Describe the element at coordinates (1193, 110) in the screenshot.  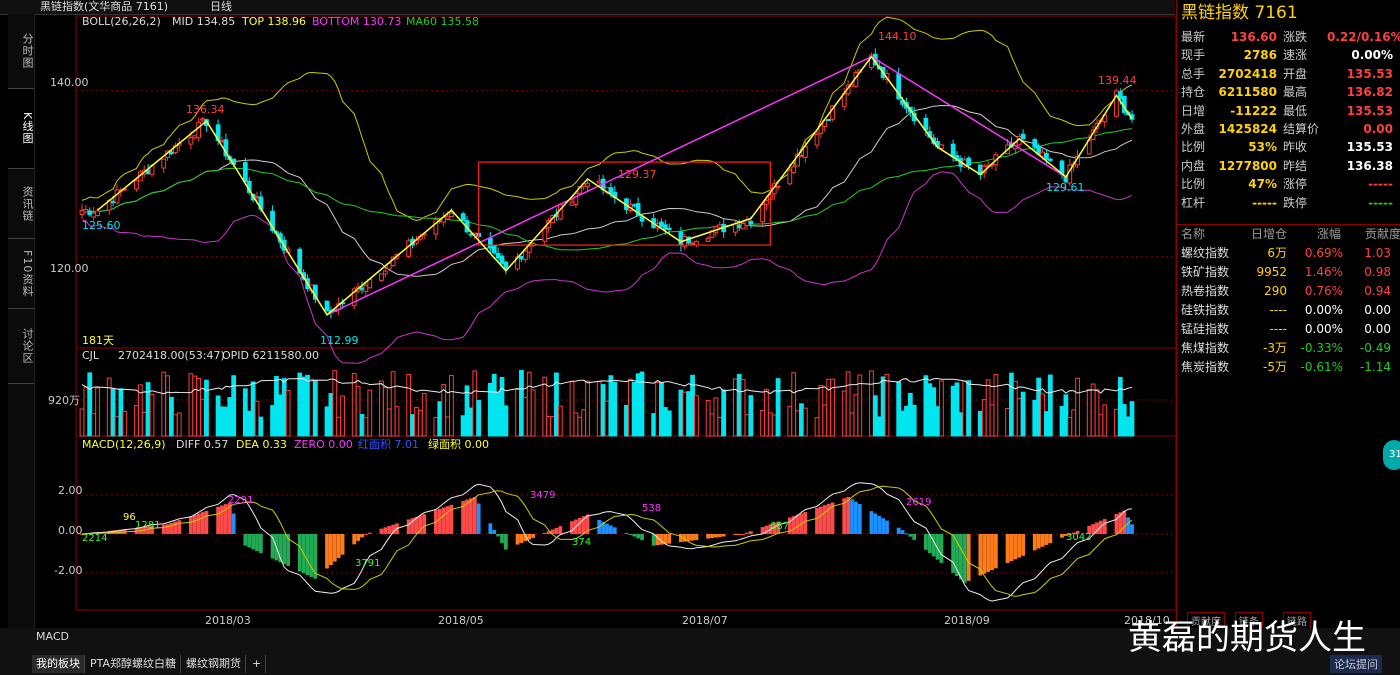
I see `quote-label: 日增` at that location.